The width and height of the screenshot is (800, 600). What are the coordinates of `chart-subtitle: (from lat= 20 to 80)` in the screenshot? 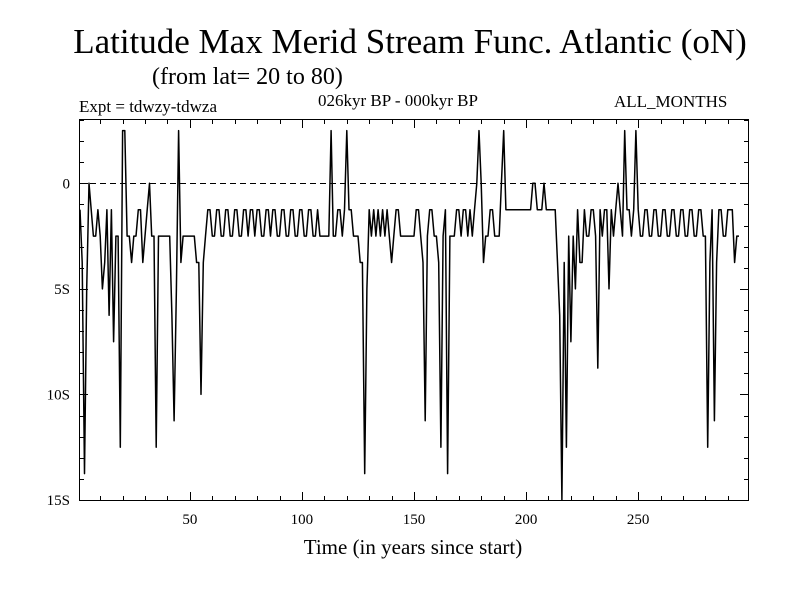 It's located at (247, 77).